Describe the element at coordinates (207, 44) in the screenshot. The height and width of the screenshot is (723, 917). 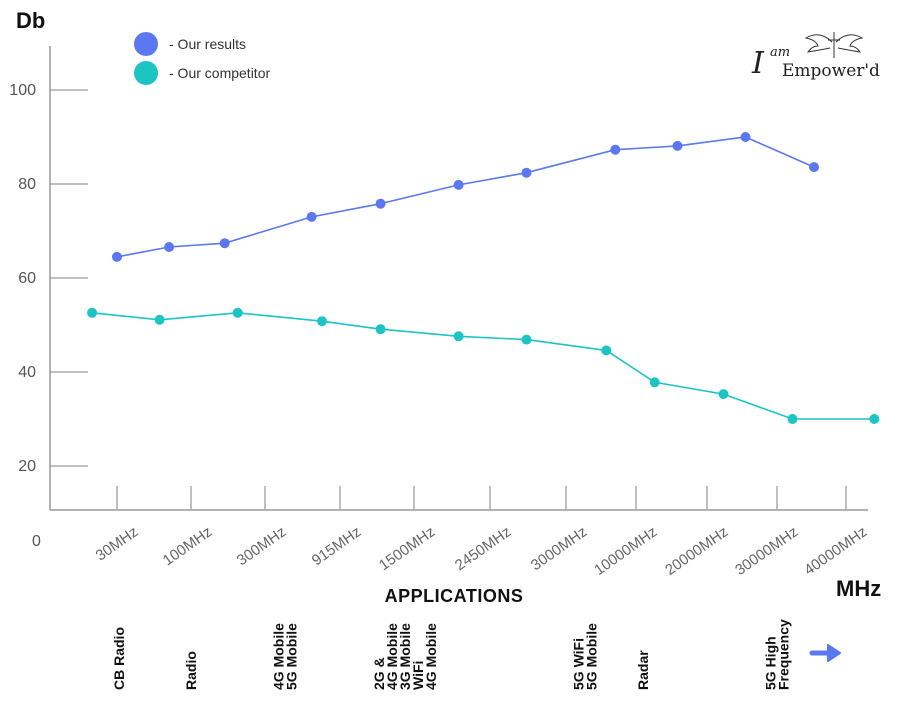
I see `legend-label-our-results: - Our results` at that location.